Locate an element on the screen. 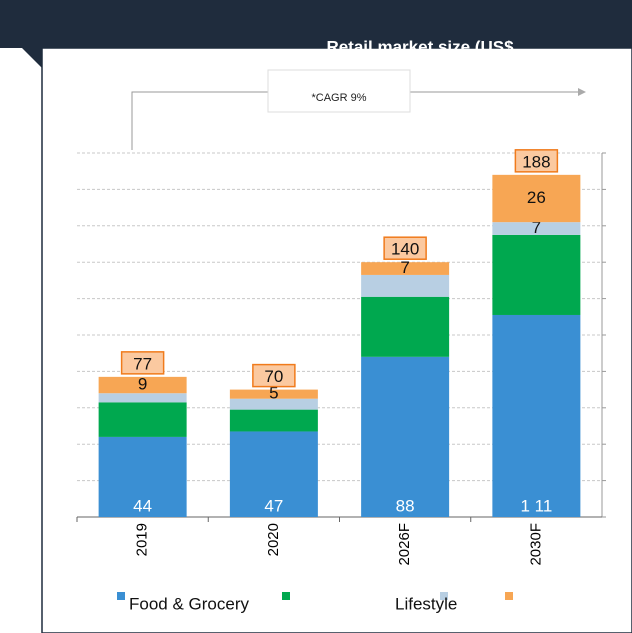 The image size is (632, 633). header-fold is located at coordinates (33, 59).